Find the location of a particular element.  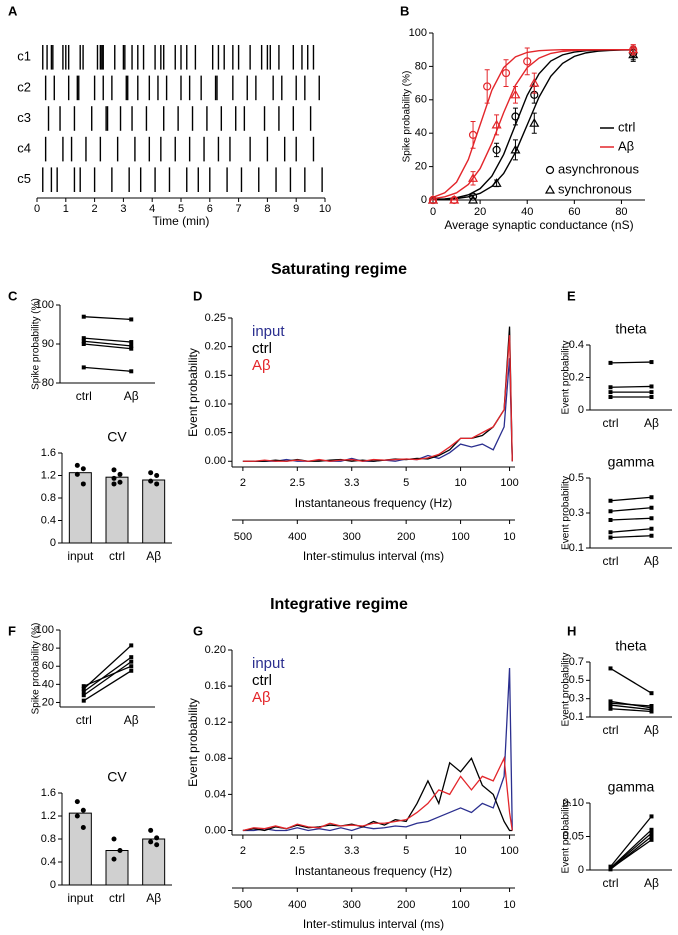

x-tick-label: 400 is located at coordinates (297, 537).